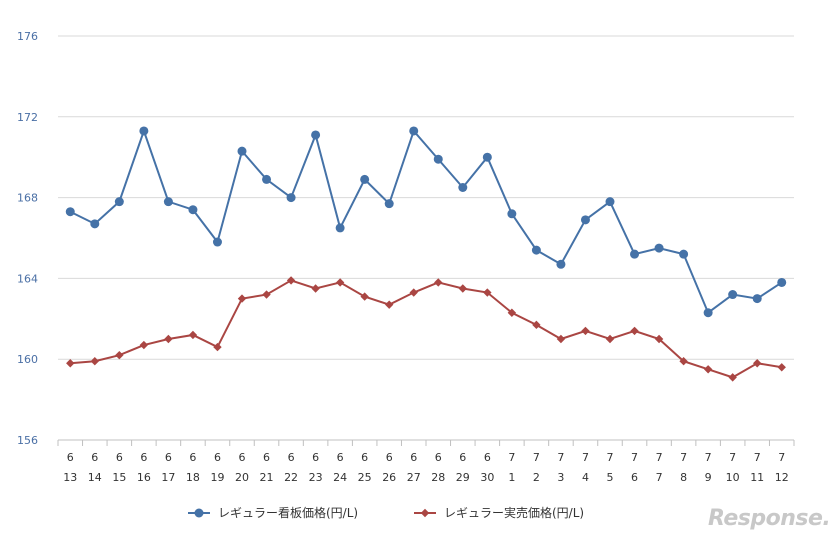  What do you see at coordinates (733, 477) in the screenshot?
I see `x-tick-label-day: 10` at bounding box center [733, 477].